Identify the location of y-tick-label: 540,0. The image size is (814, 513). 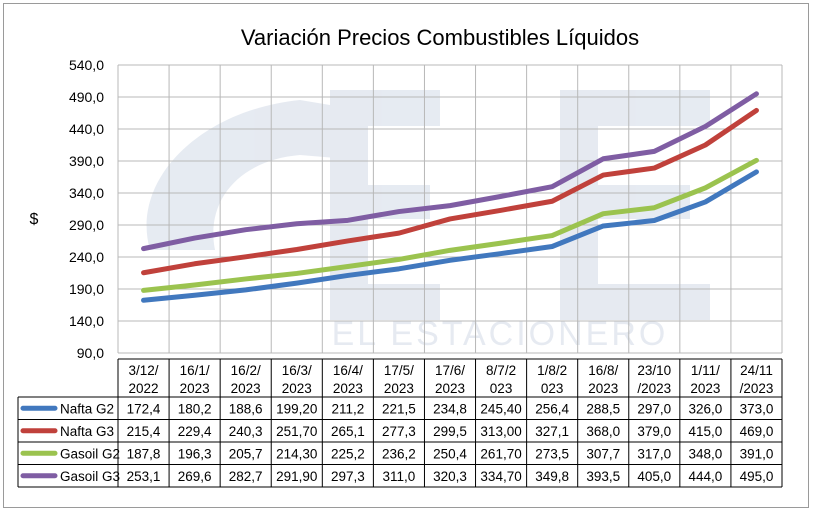
(86, 65).